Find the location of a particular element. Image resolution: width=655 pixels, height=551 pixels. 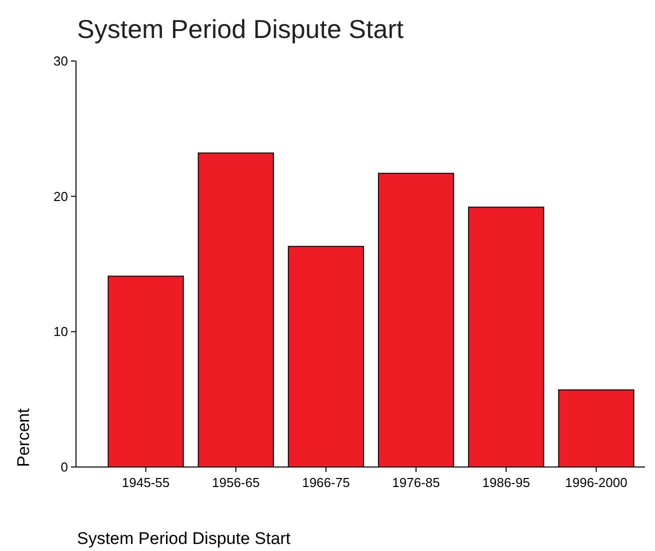

x-tick-label: 1976-85 is located at coordinates (416, 482).